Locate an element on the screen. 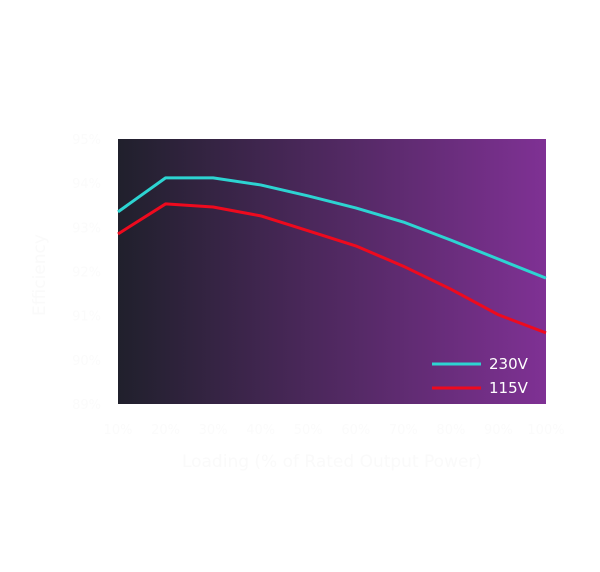  x-tick-label: 10% is located at coordinates (118, 430).